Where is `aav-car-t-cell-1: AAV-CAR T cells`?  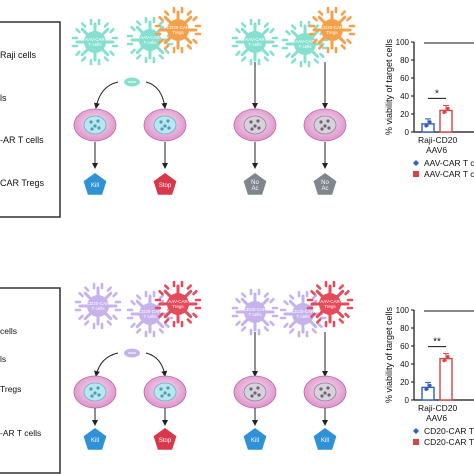
aav-car-t-cell-1: AAV-CAR T cells is located at coordinates (95, 42).